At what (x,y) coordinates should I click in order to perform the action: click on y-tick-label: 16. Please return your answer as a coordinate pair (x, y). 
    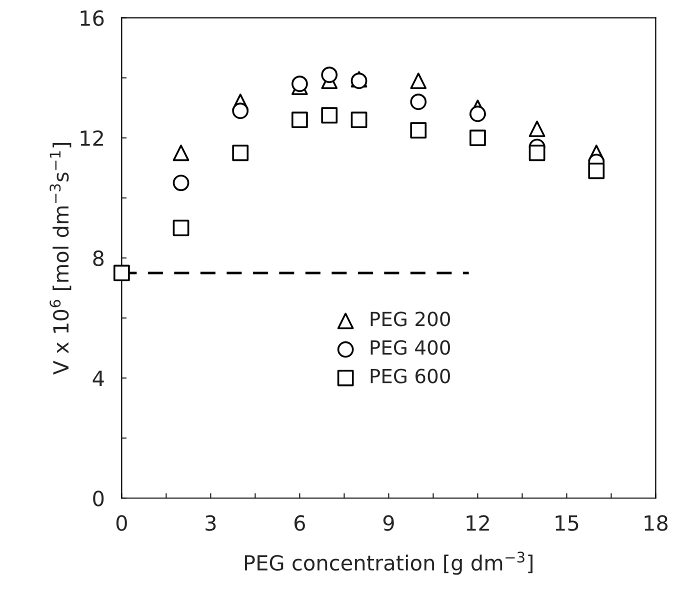
    Looking at the image, I should click on (92, 18).